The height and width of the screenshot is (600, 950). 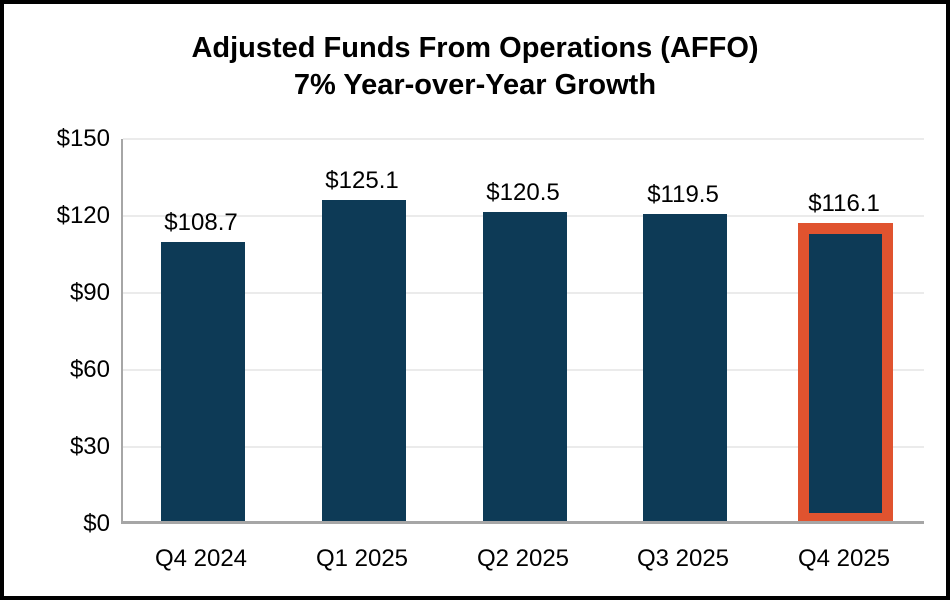 What do you see at coordinates (844, 203) in the screenshot?
I see `value-label-q4-2025: $116.1` at bounding box center [844, 203].